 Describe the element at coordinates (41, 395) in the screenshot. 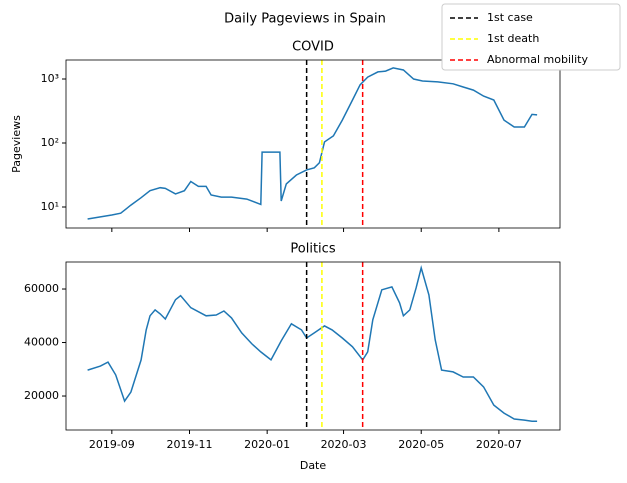

I see `y-tick-label: 20000` at that location.